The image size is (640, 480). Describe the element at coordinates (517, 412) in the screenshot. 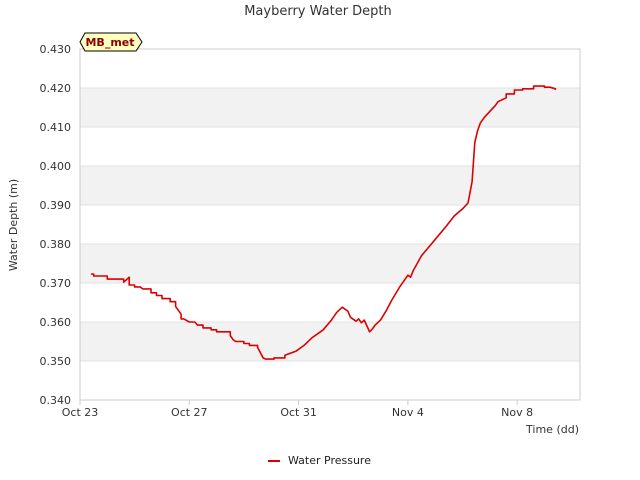

I see `x-tick-label: Nov 8` at that location.